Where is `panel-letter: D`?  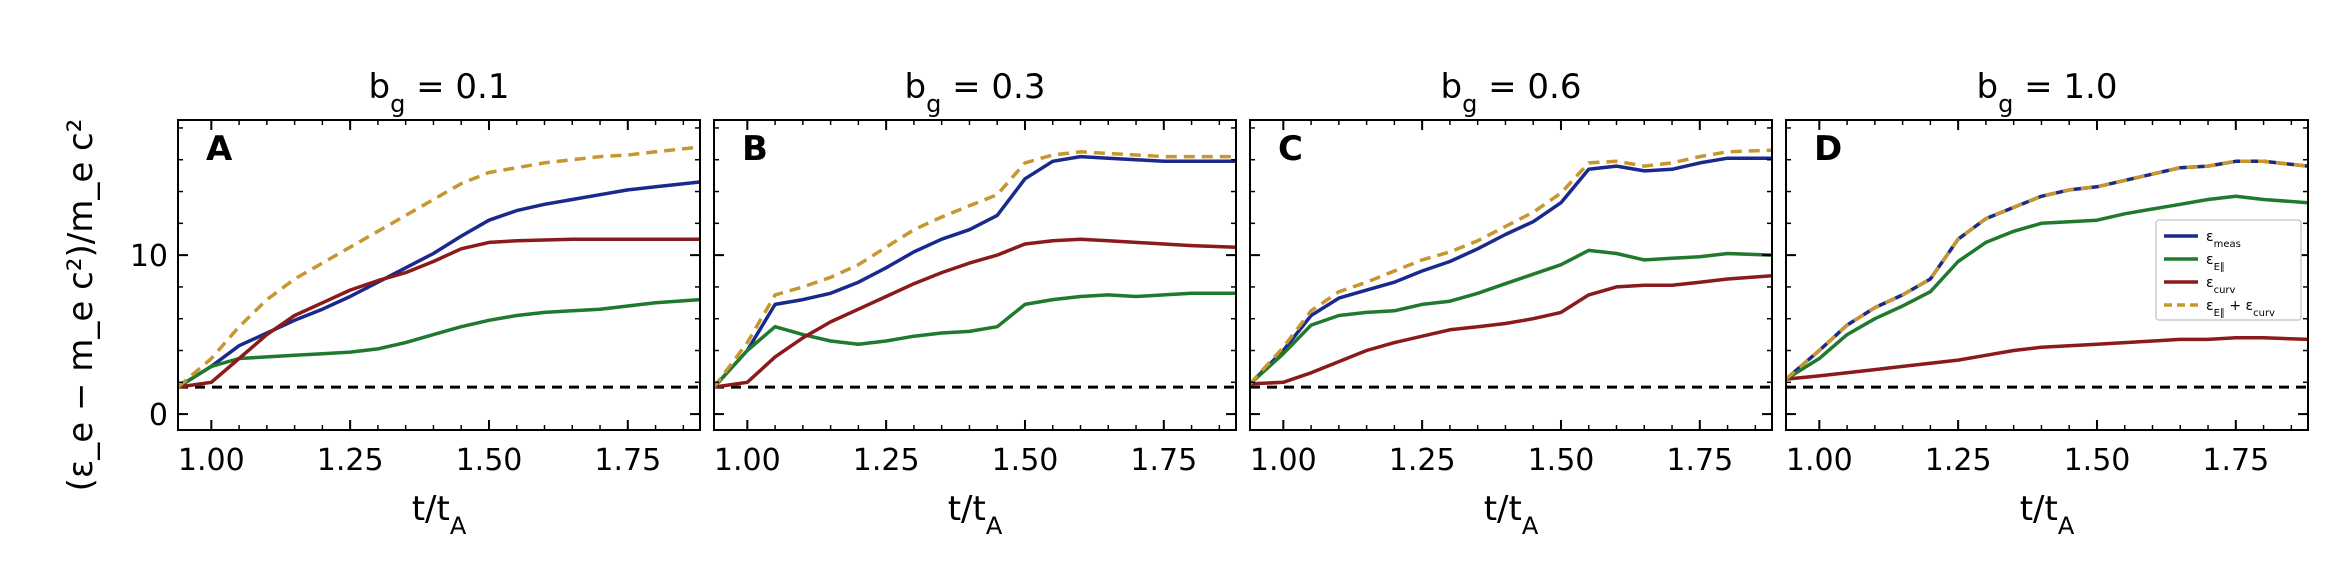
panel-letter: D is located at coordinates (1828, 149).